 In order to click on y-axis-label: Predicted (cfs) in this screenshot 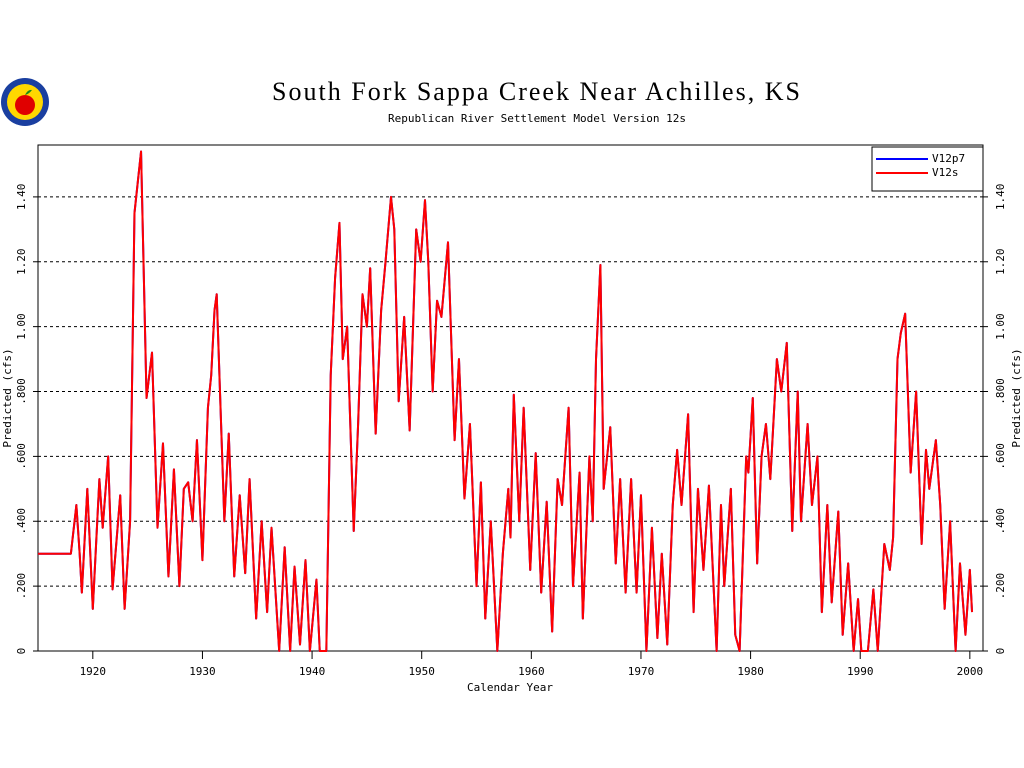, I will do `click(7, 397)`.